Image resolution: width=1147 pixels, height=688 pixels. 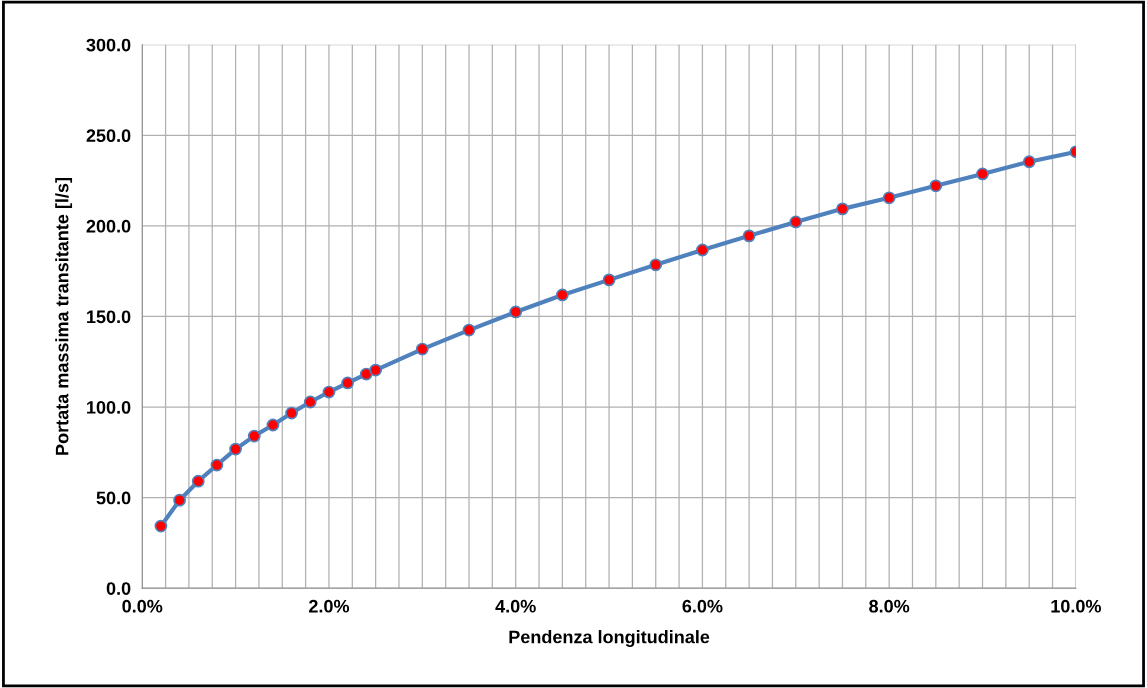 What do you see at coordinates (64, 316) in the screenshot?
I see `y-axis-title: Portata massima transitante [l/s]` at bounding box center [64, 316].